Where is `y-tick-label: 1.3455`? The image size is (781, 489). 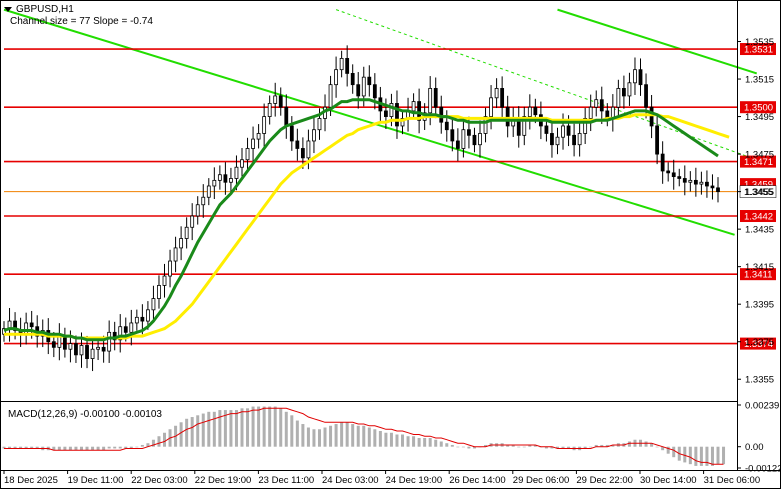 y-tick-label: 1.3455 is located at coordinates (759, 192).